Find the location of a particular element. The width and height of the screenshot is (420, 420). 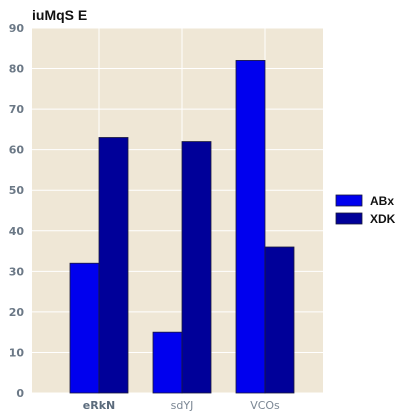

x-tick-label-VCOs: VCOs is located at coordinates (265, 405).